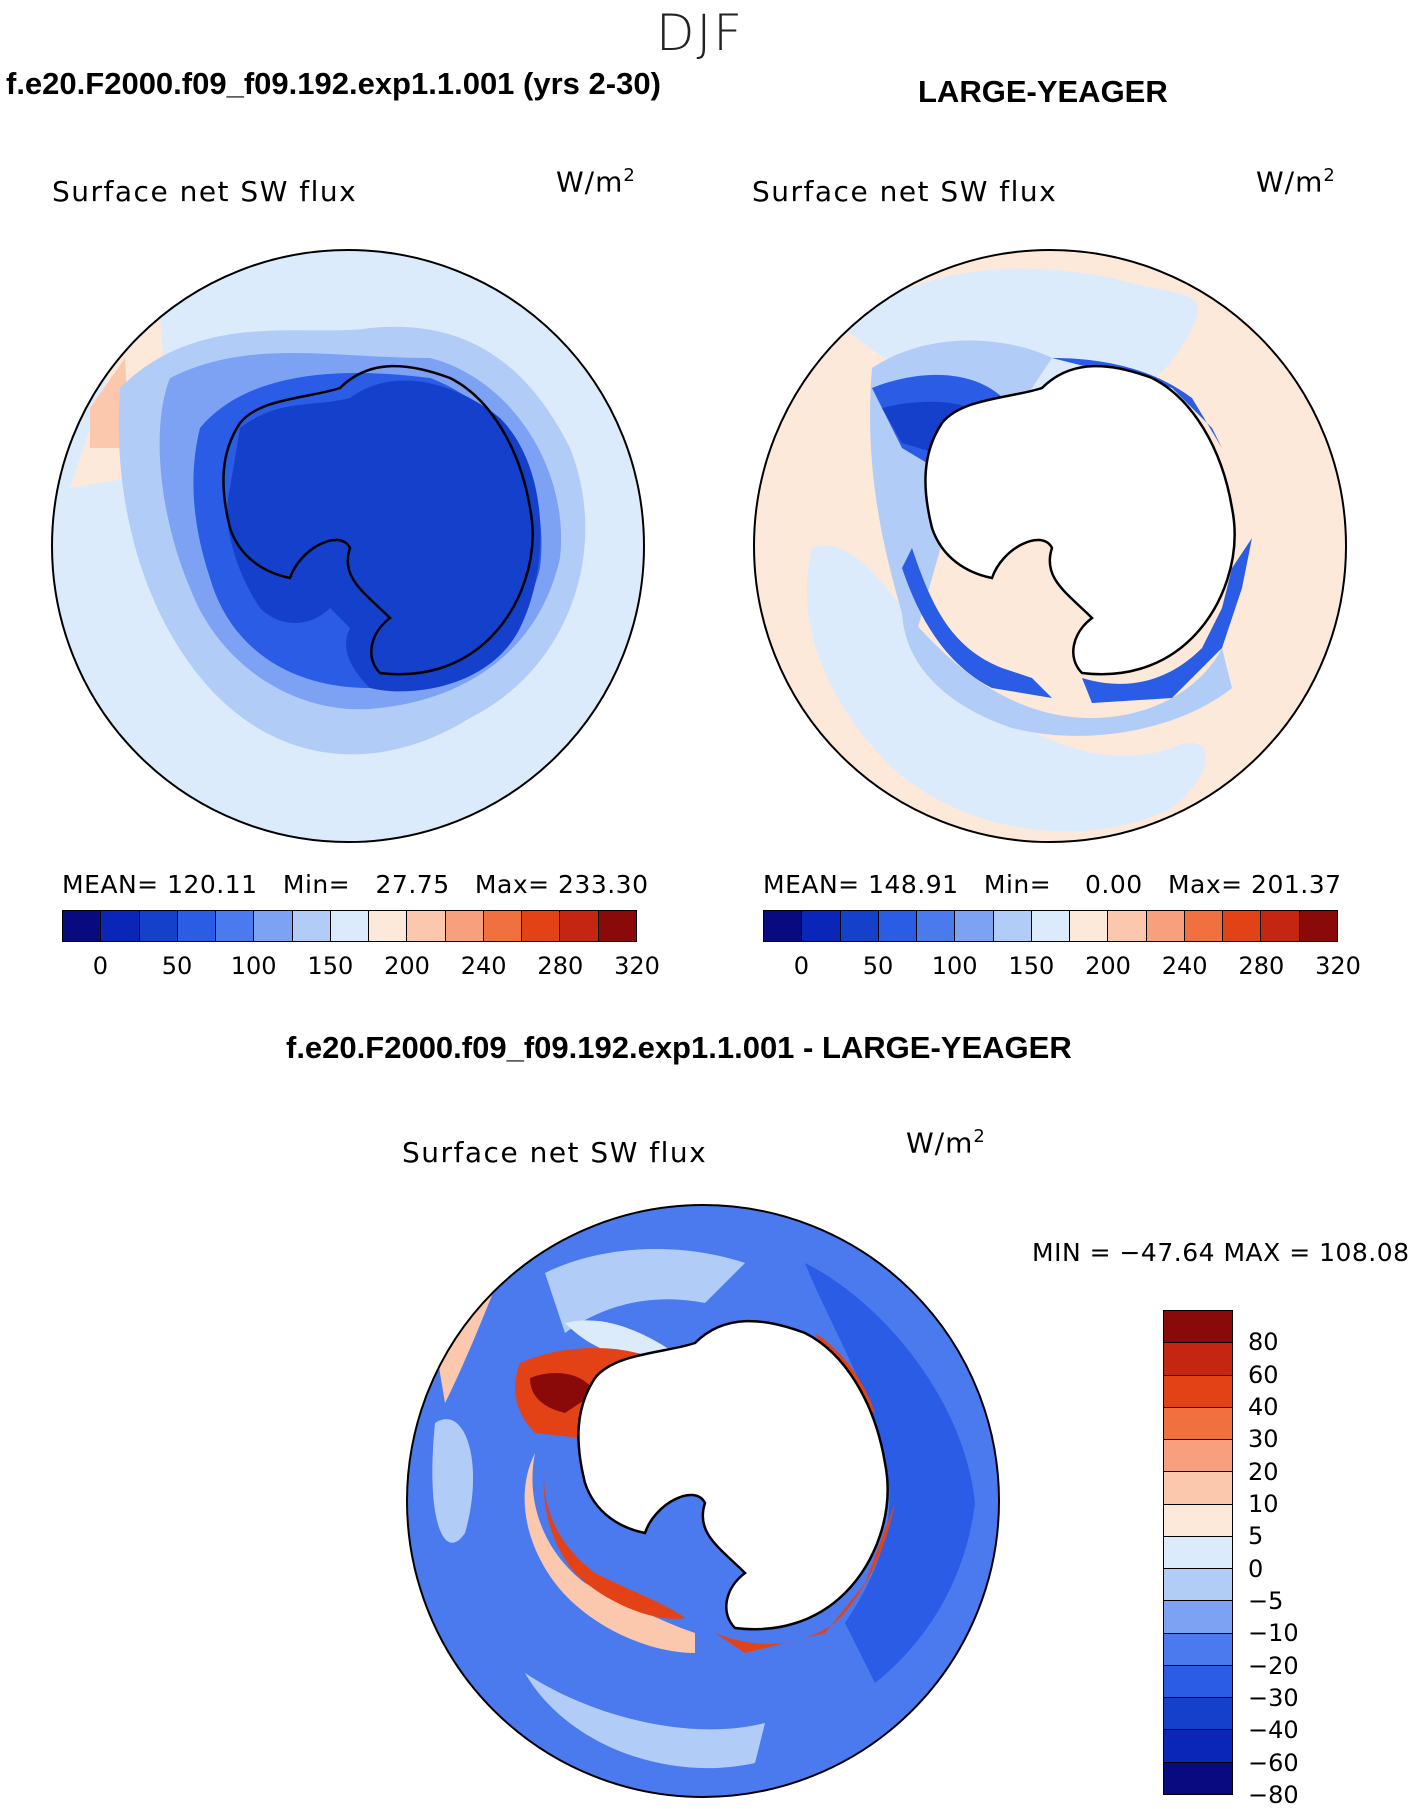 Image resolution: width=1421 pixels, height=1809 pixels. What do you see at coordinates (1263, 1374) in the screenshot?
I see `colorbar-tick-label: 60` at bounding box center [1263, 1374].